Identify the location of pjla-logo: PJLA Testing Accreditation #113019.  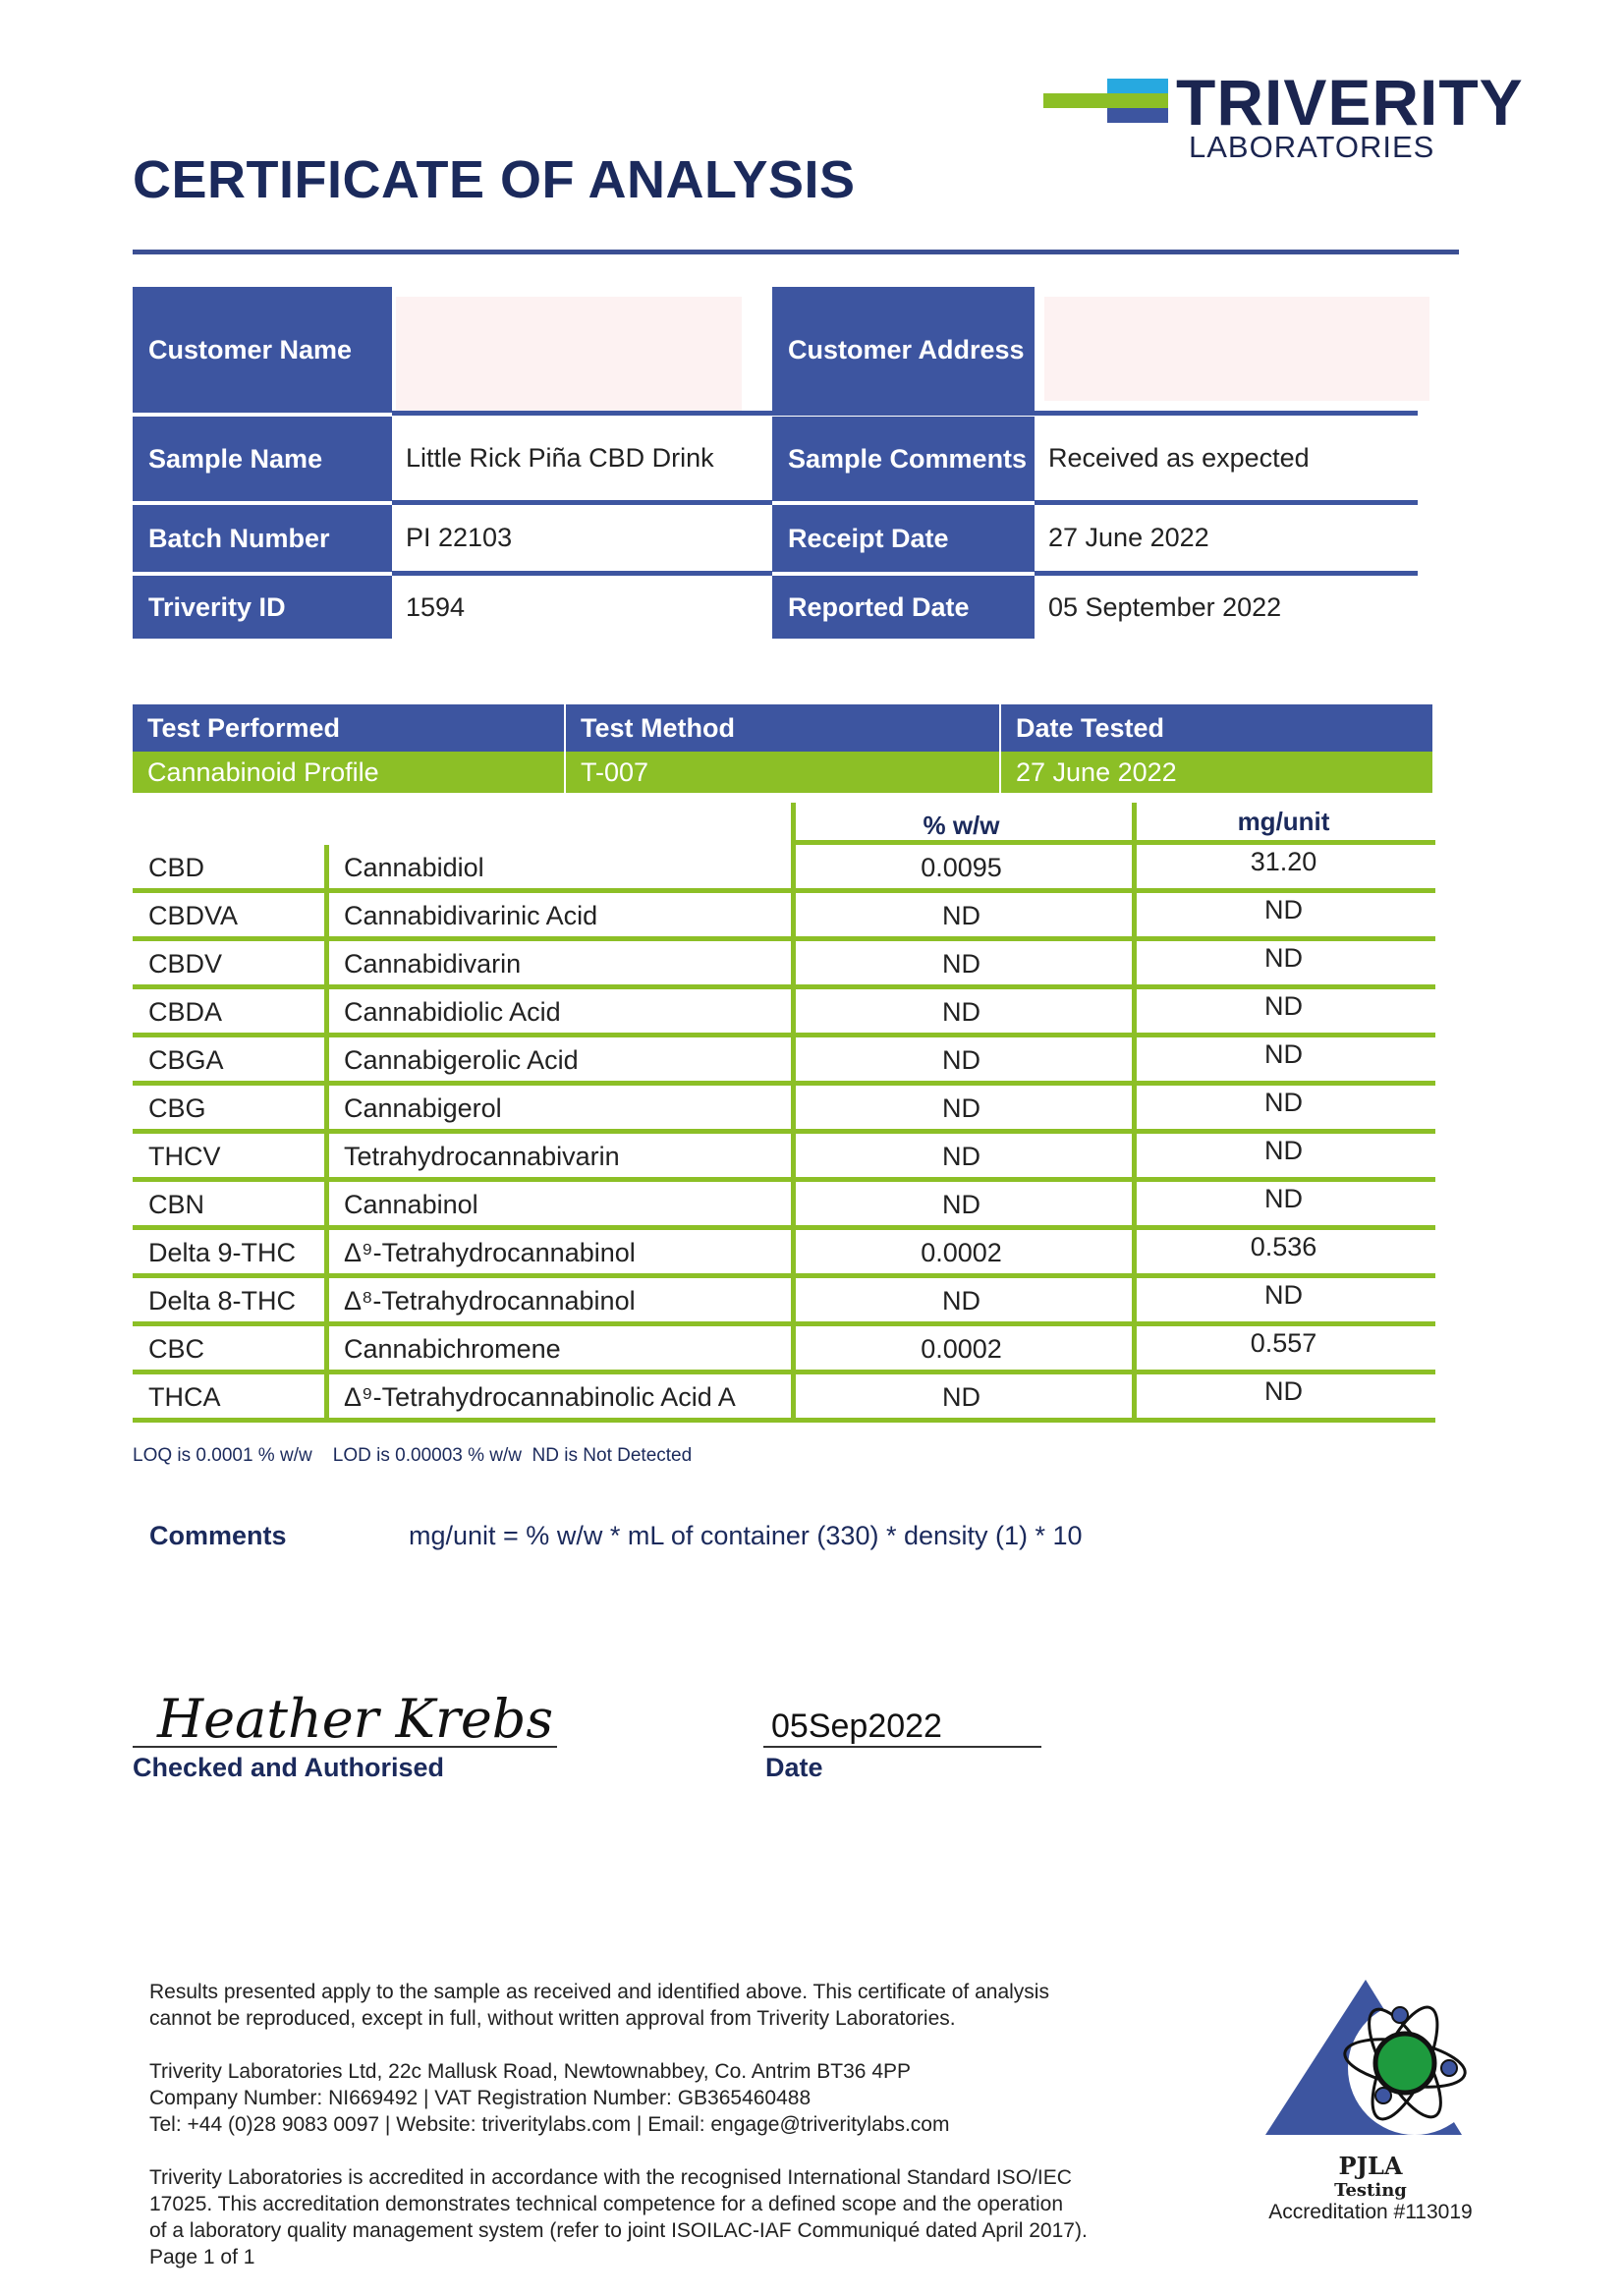
(1375, 2102).